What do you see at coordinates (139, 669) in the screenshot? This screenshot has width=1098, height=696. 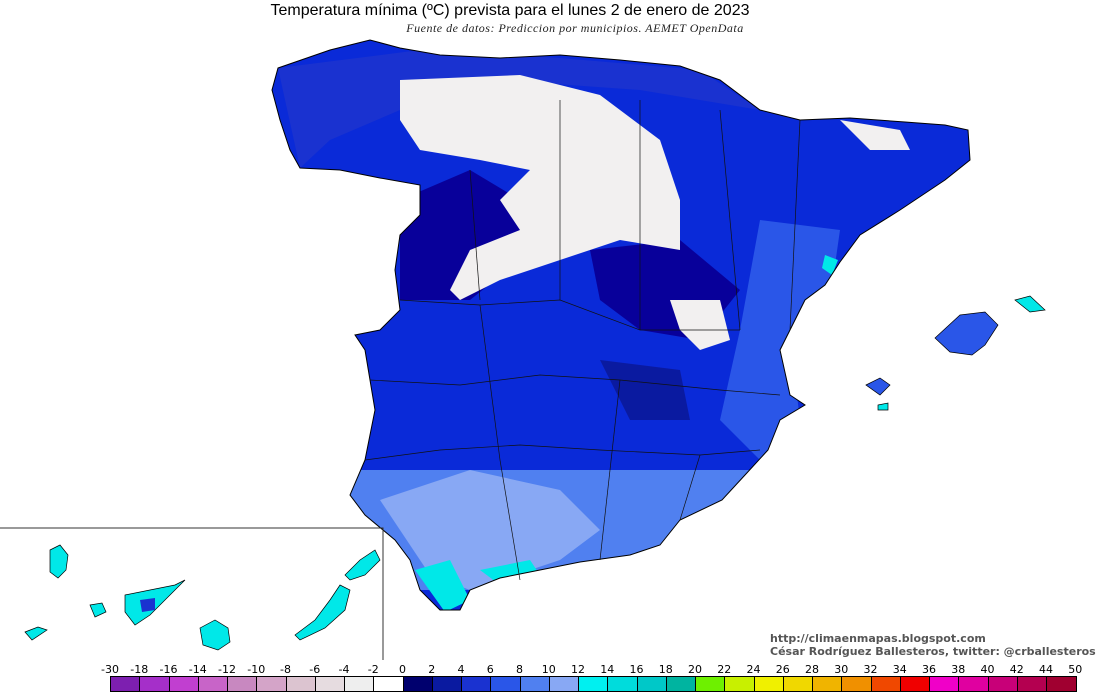 I see `legend-tick-label: -18` at bounding box center [139, 669].